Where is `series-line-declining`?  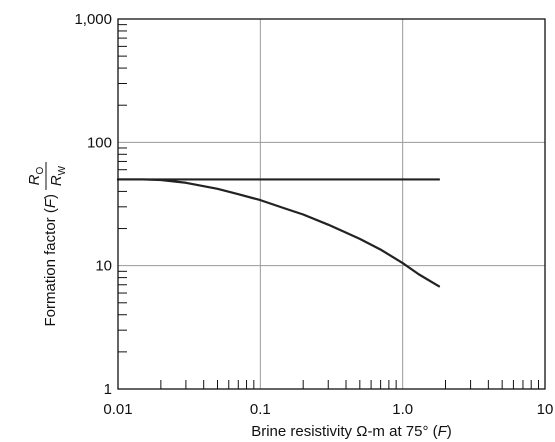
series-line-declining is located at coordinates (278, 233).